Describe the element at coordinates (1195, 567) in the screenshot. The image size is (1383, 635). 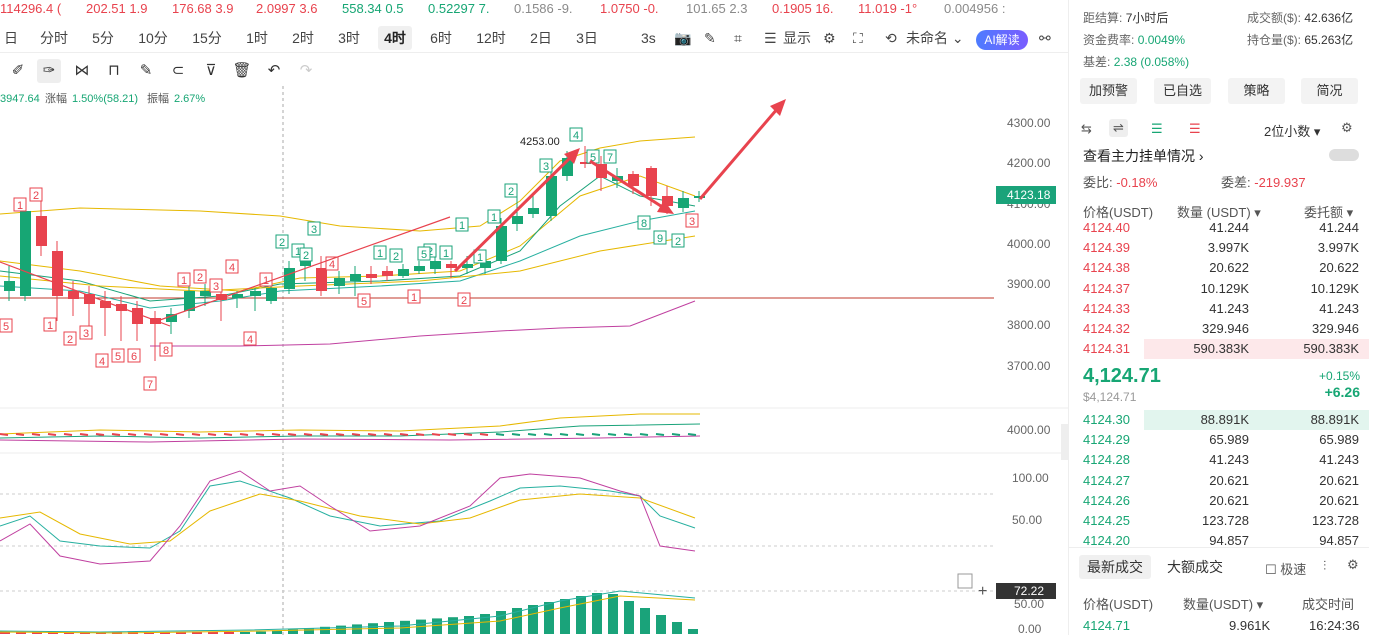
I see `tab-large-trades: 大额成交` at that location.